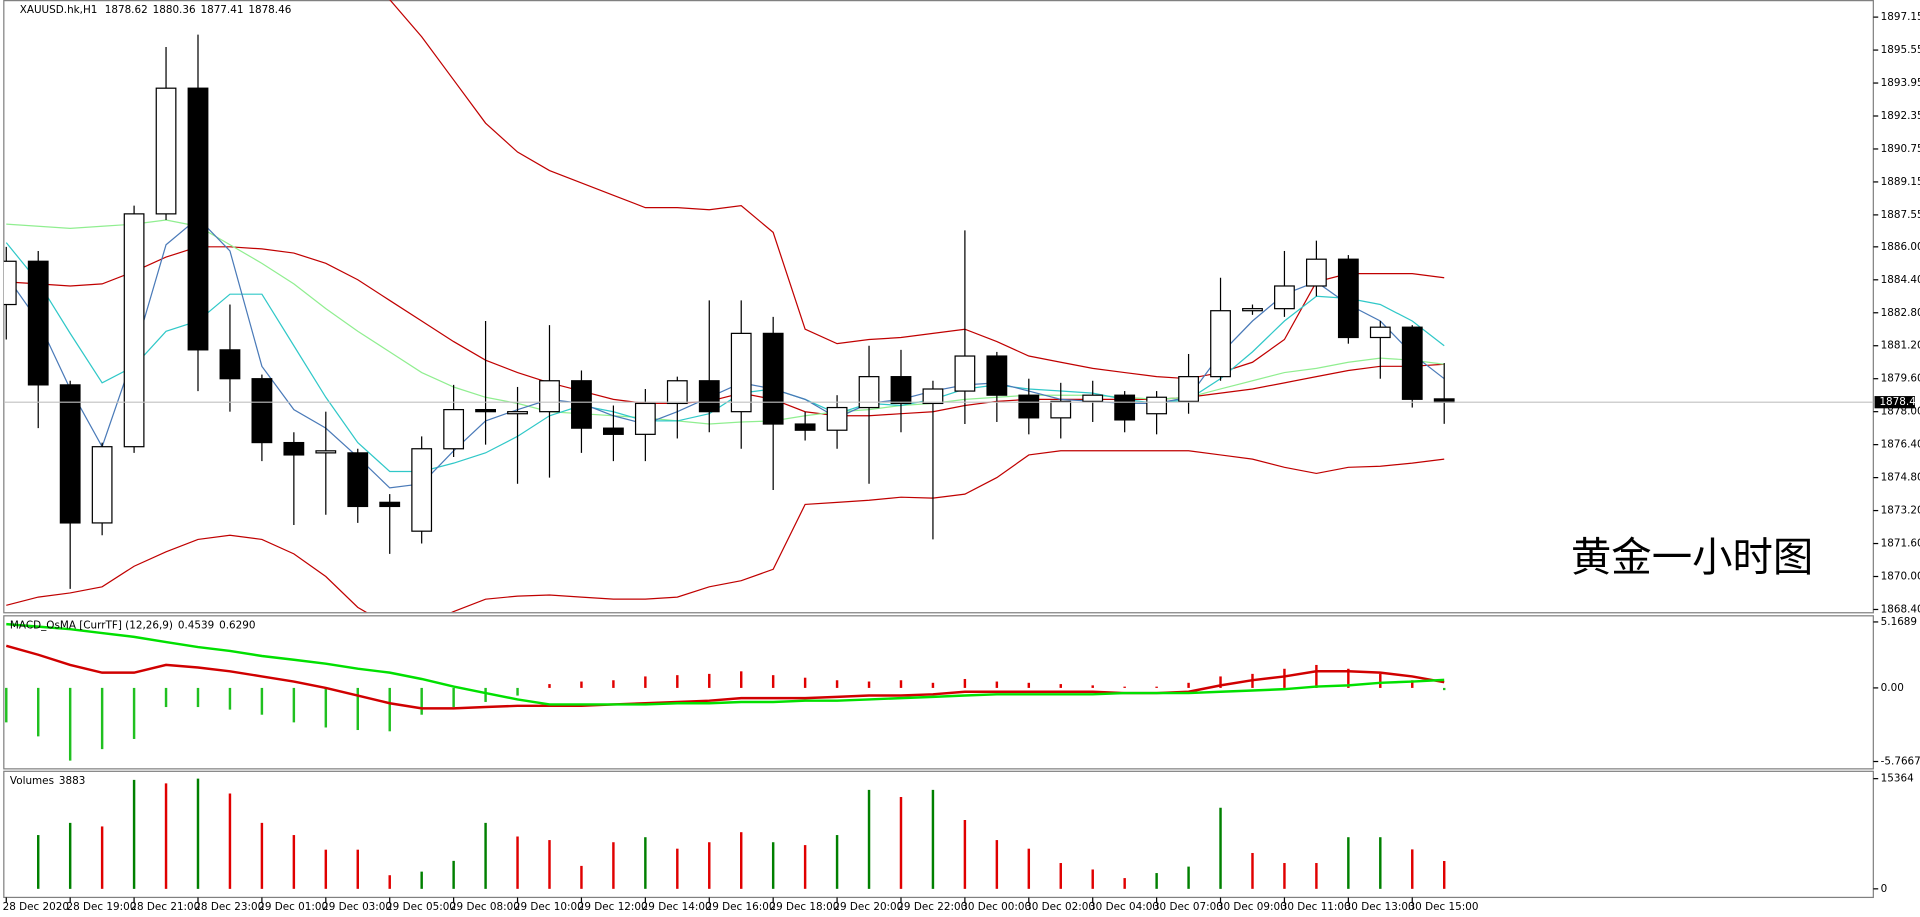  I want to click on y-tick-label: 1897.15, so click(1900, 17).